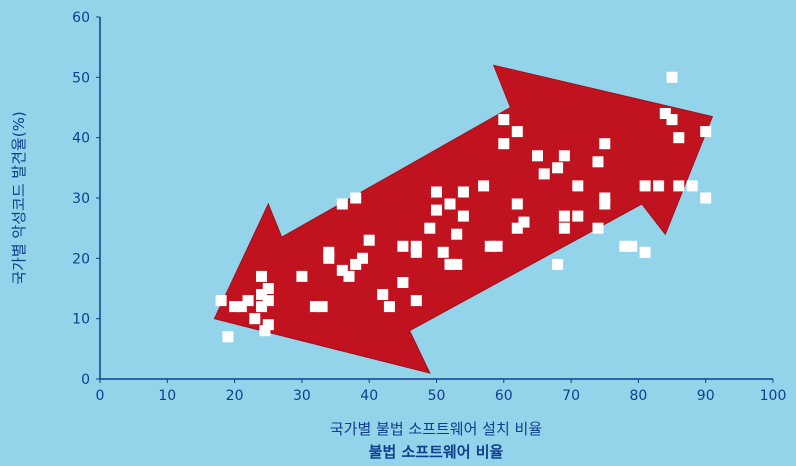 This screenshot has height=466, width=796. Describe the element at coordinates (85, 380) in the screenshot. I see `y-tick-label: 0` at that location.